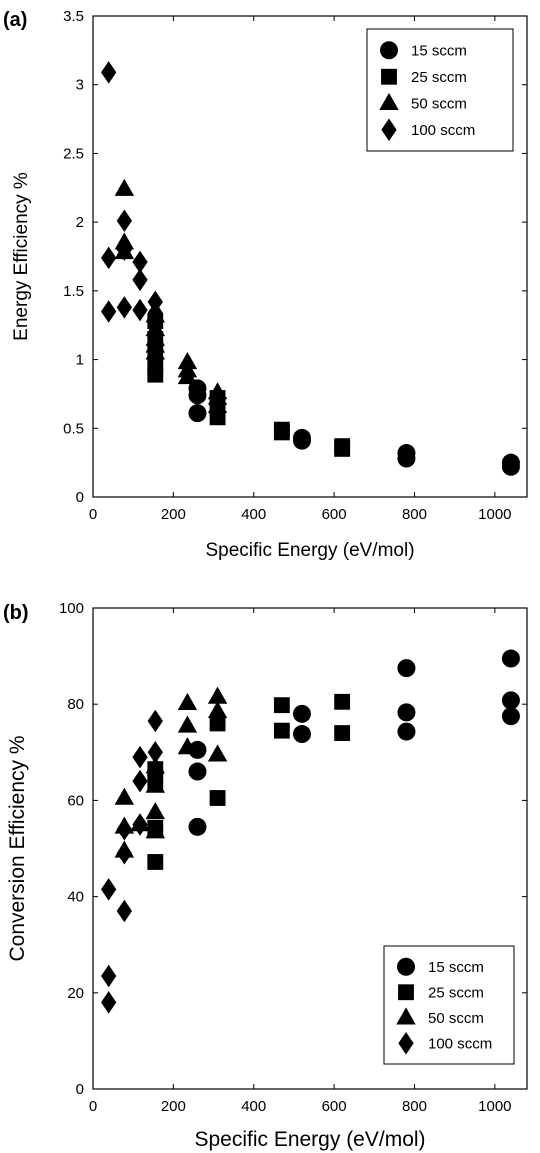  I want to click on y-axis-label: Conversion Efficiency %, so click(17, 848).